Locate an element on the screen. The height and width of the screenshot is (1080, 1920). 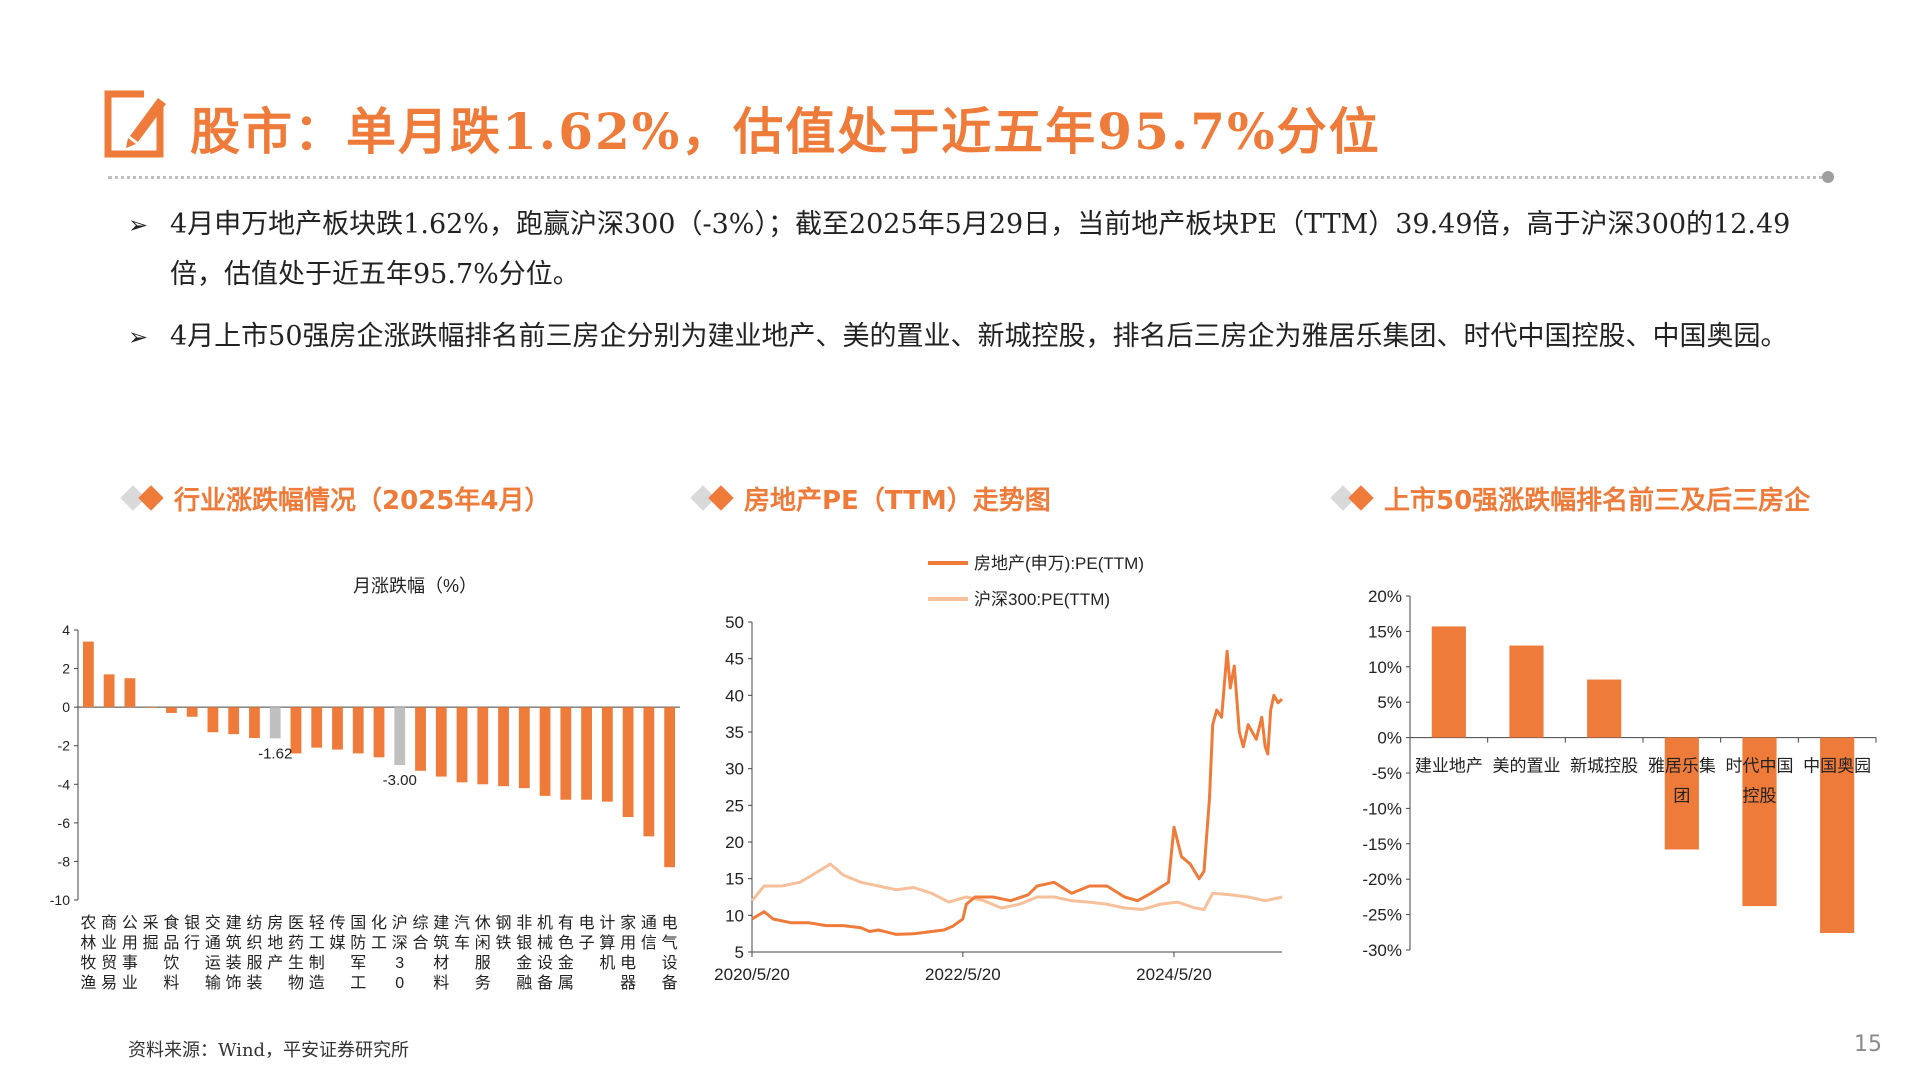
y-tick-label: -2 is located at coordinates (64, 746).